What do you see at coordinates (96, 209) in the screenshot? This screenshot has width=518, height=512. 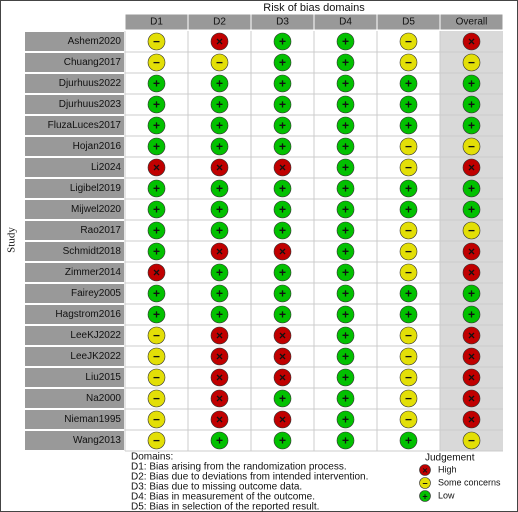 I see `study-label: Mijwel2020` at bounding box center [96, 209].